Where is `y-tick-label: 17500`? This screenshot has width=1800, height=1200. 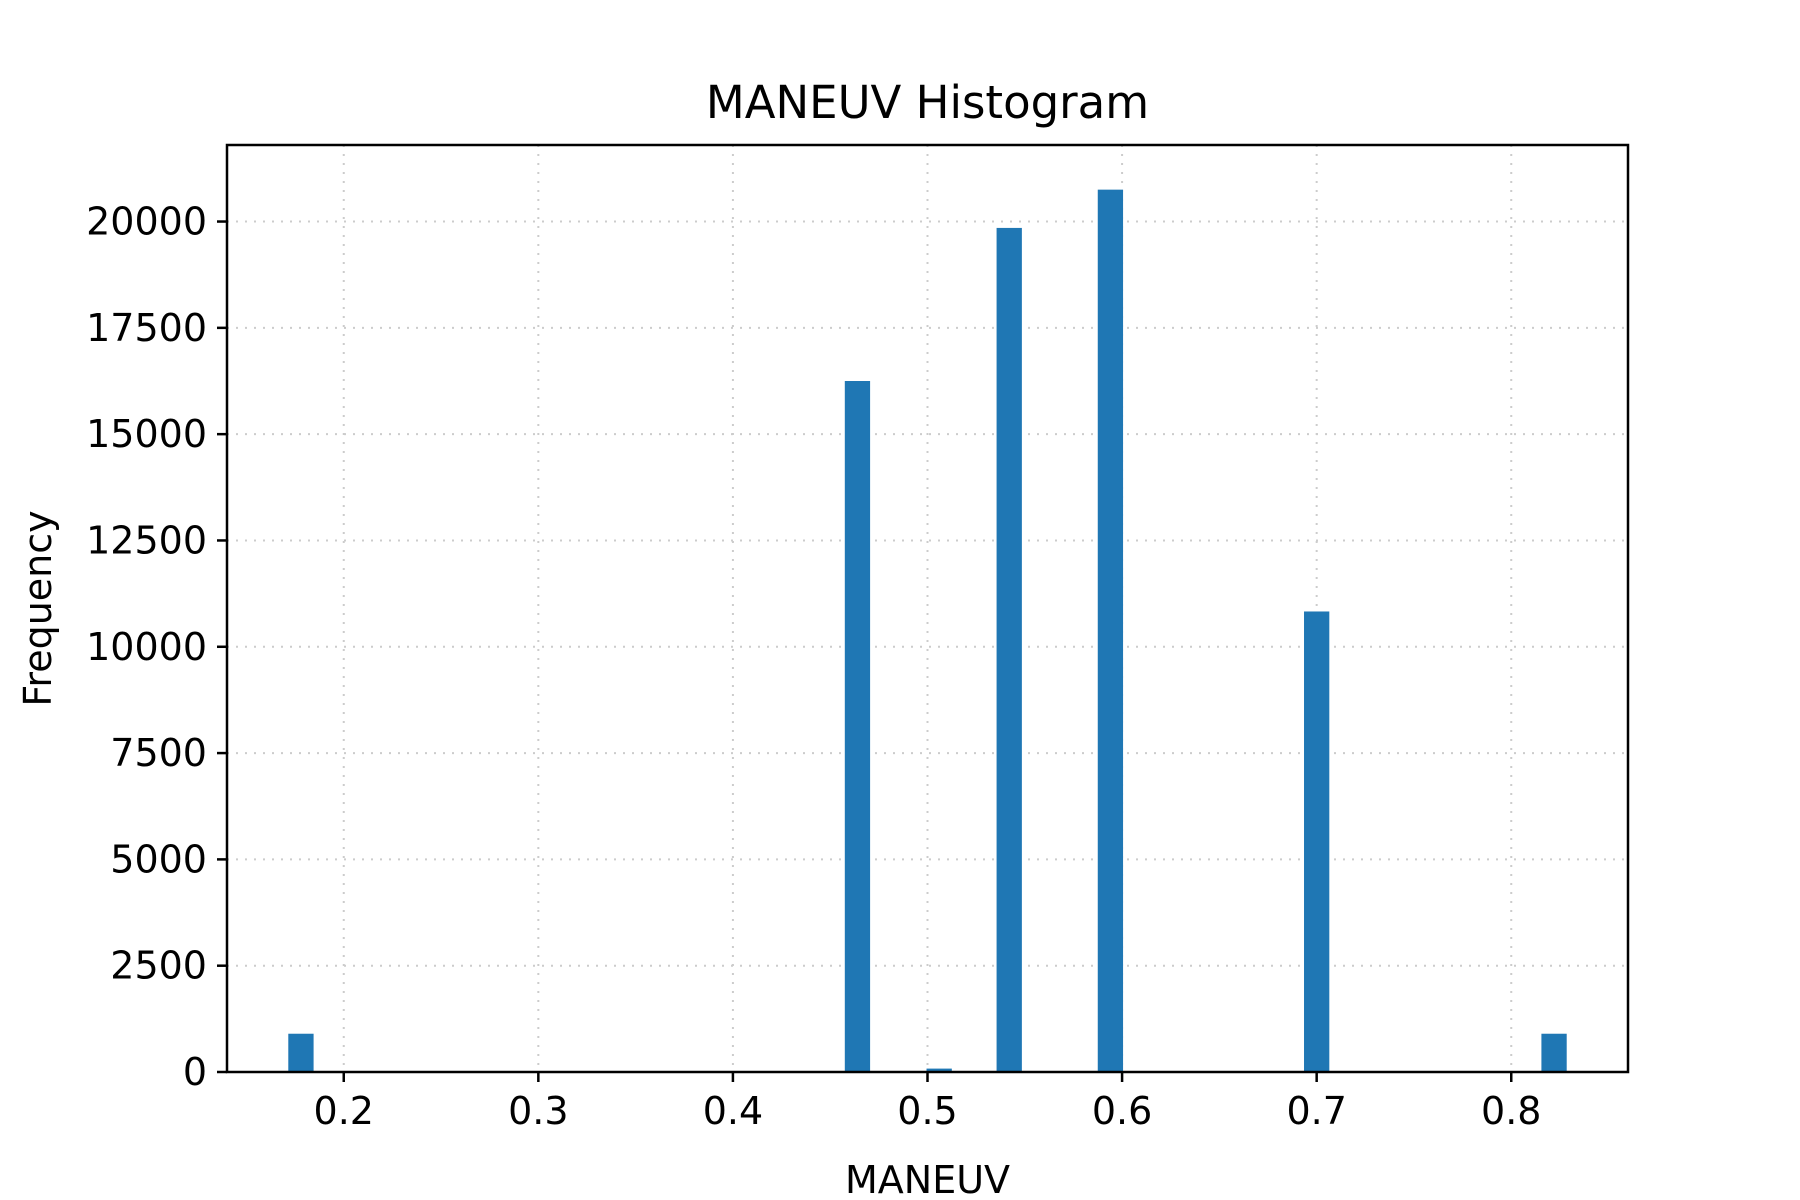 y-tick-label: 17500 is located at coordinates (146, 328).